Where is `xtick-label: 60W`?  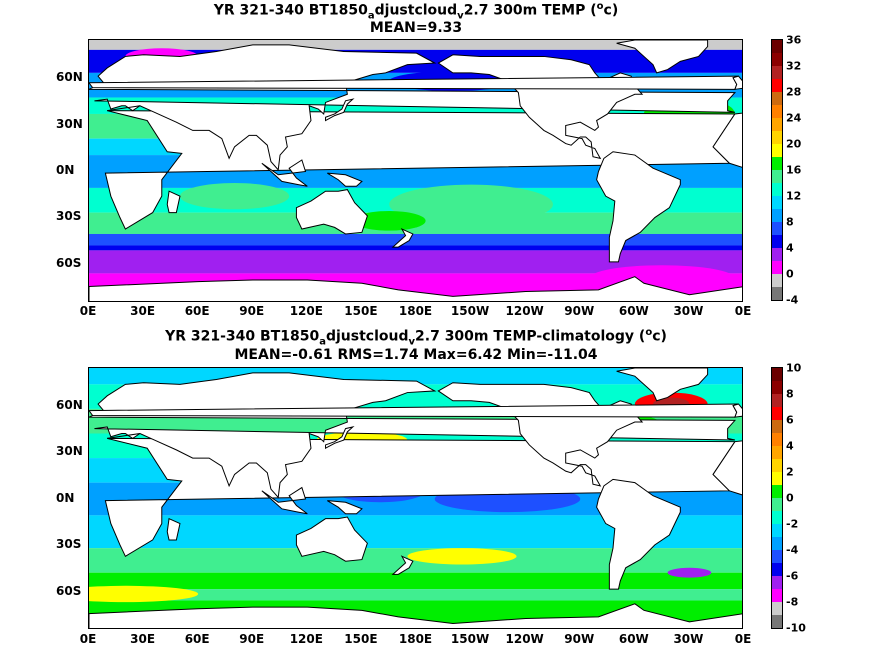 xtick-label: 60W is located at coordinates (633, 311).